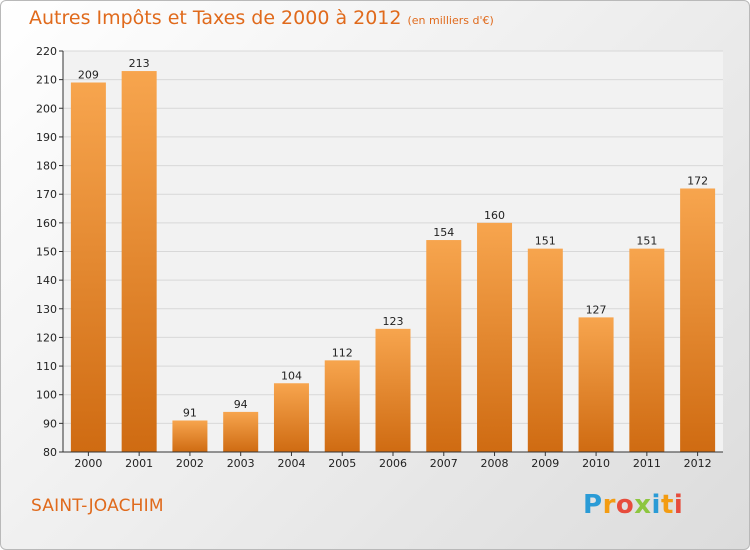 Image resolution: width=750 pixels, height=550 pixels. What do you see at coordinates (46, 395) in the screenshot?
I see `y-tick-label: 100` at bounding box center [46, 395].